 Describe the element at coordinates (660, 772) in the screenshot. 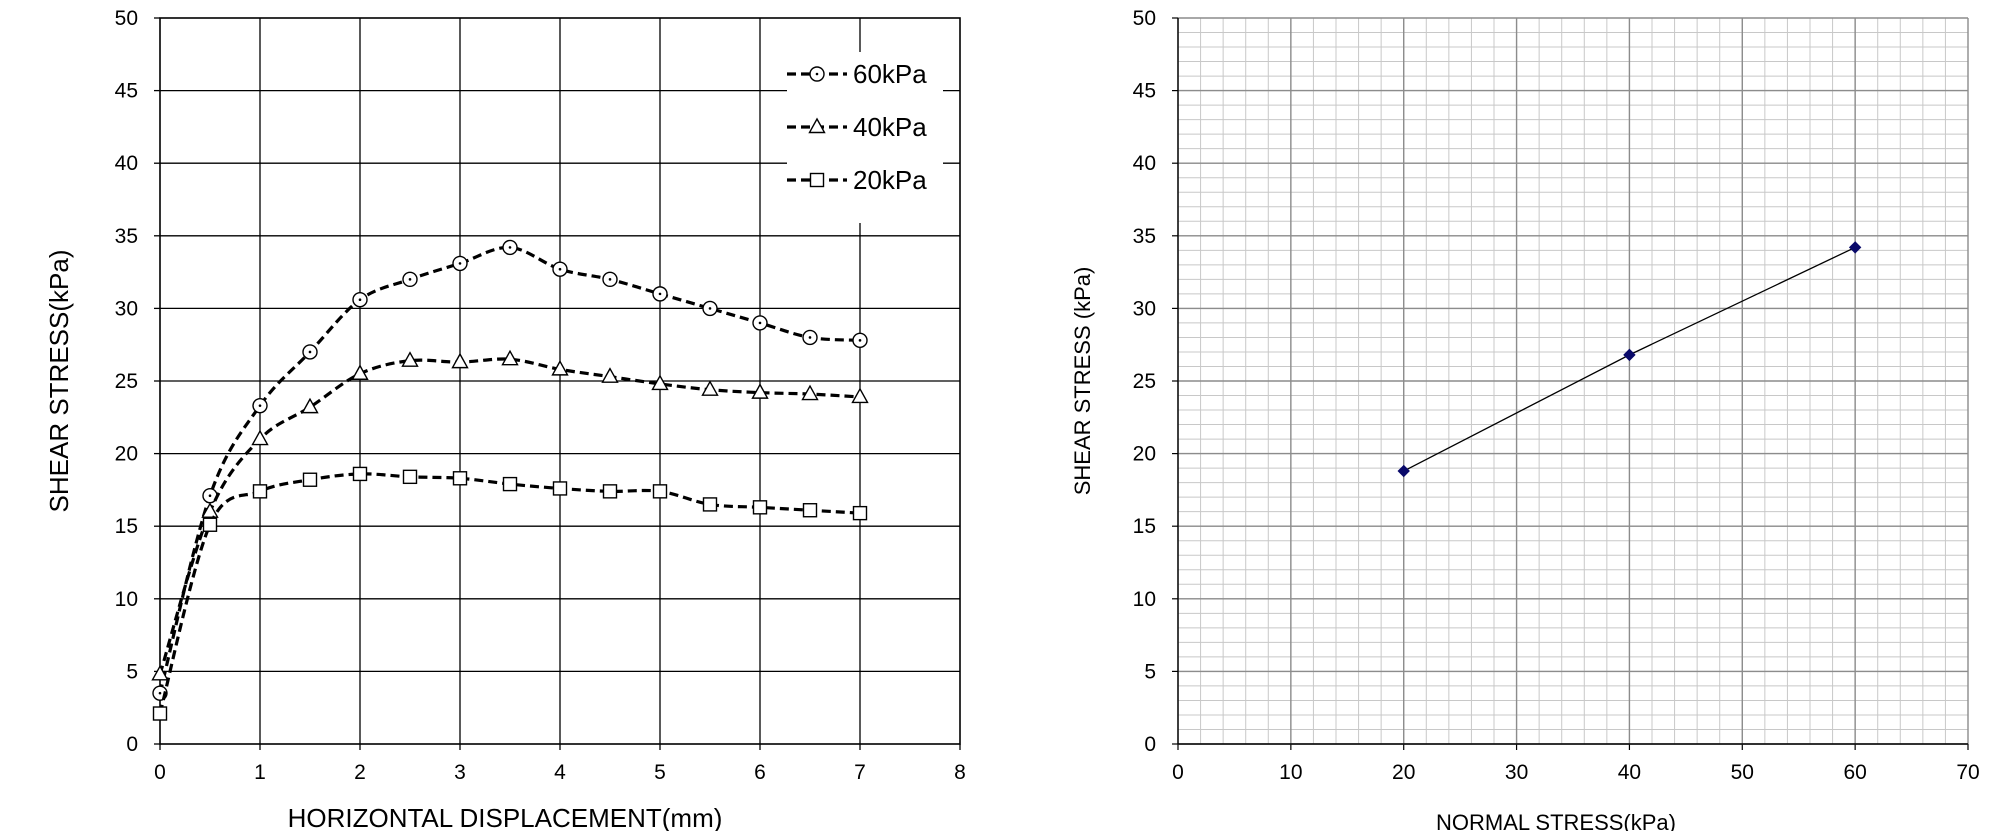

I see `x-tick-label: 5` at that location.